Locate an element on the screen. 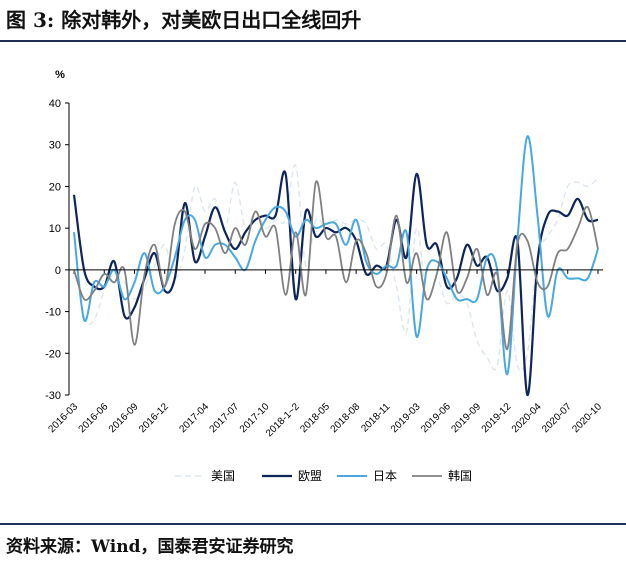 This screenshot has height=570, width=626. x-tick-label: 2017-04 is located at coordinates (194, 418).